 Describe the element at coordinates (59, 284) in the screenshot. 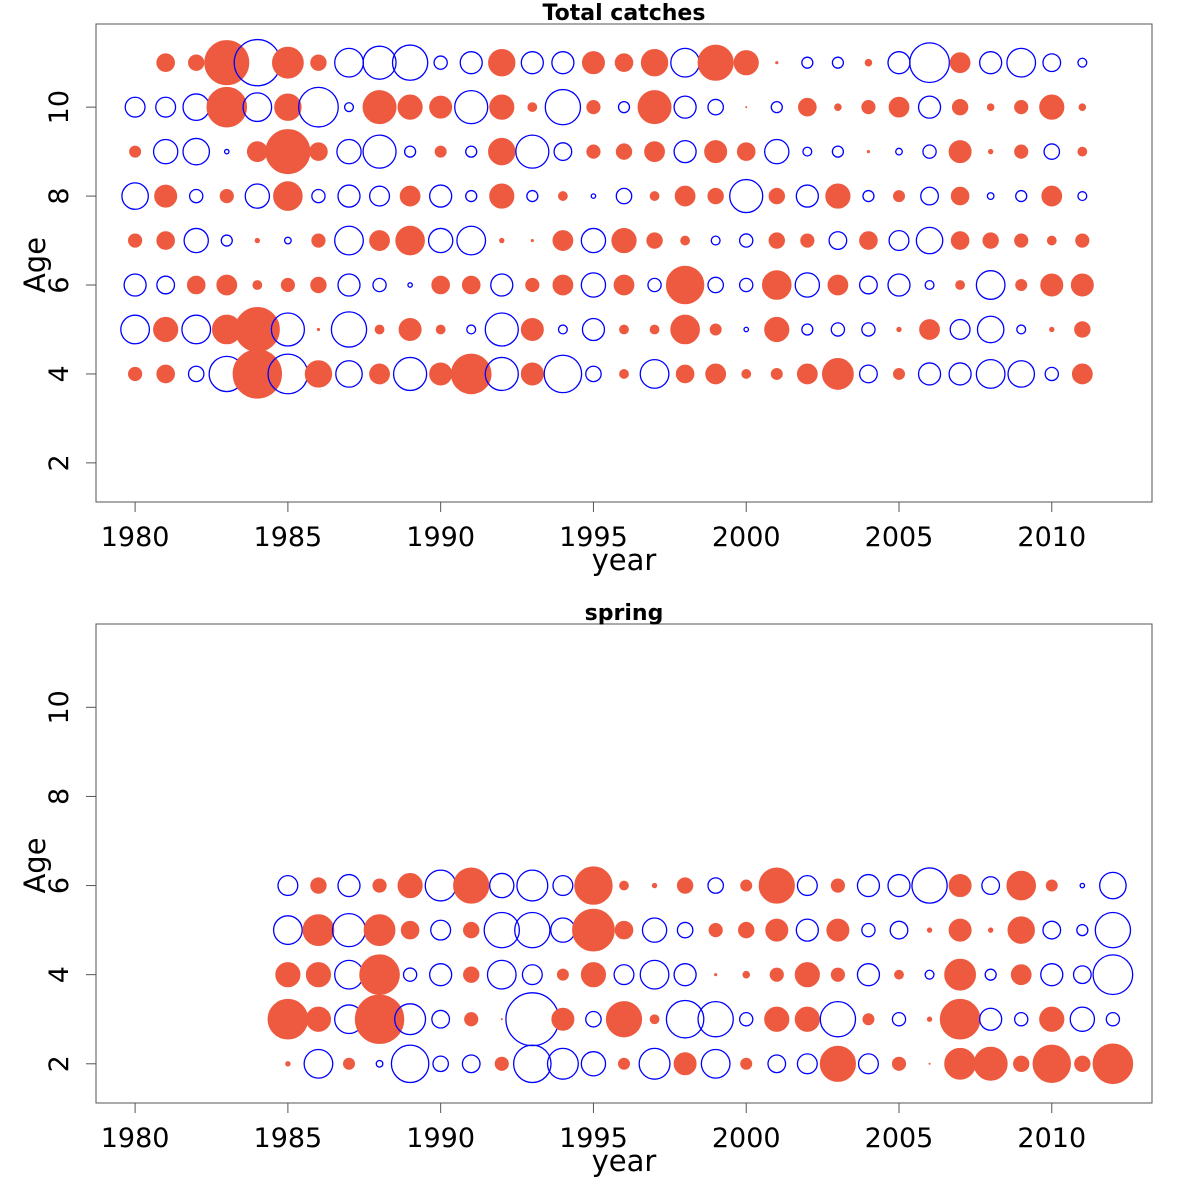

I see `y-tick-label: 6` at that location.